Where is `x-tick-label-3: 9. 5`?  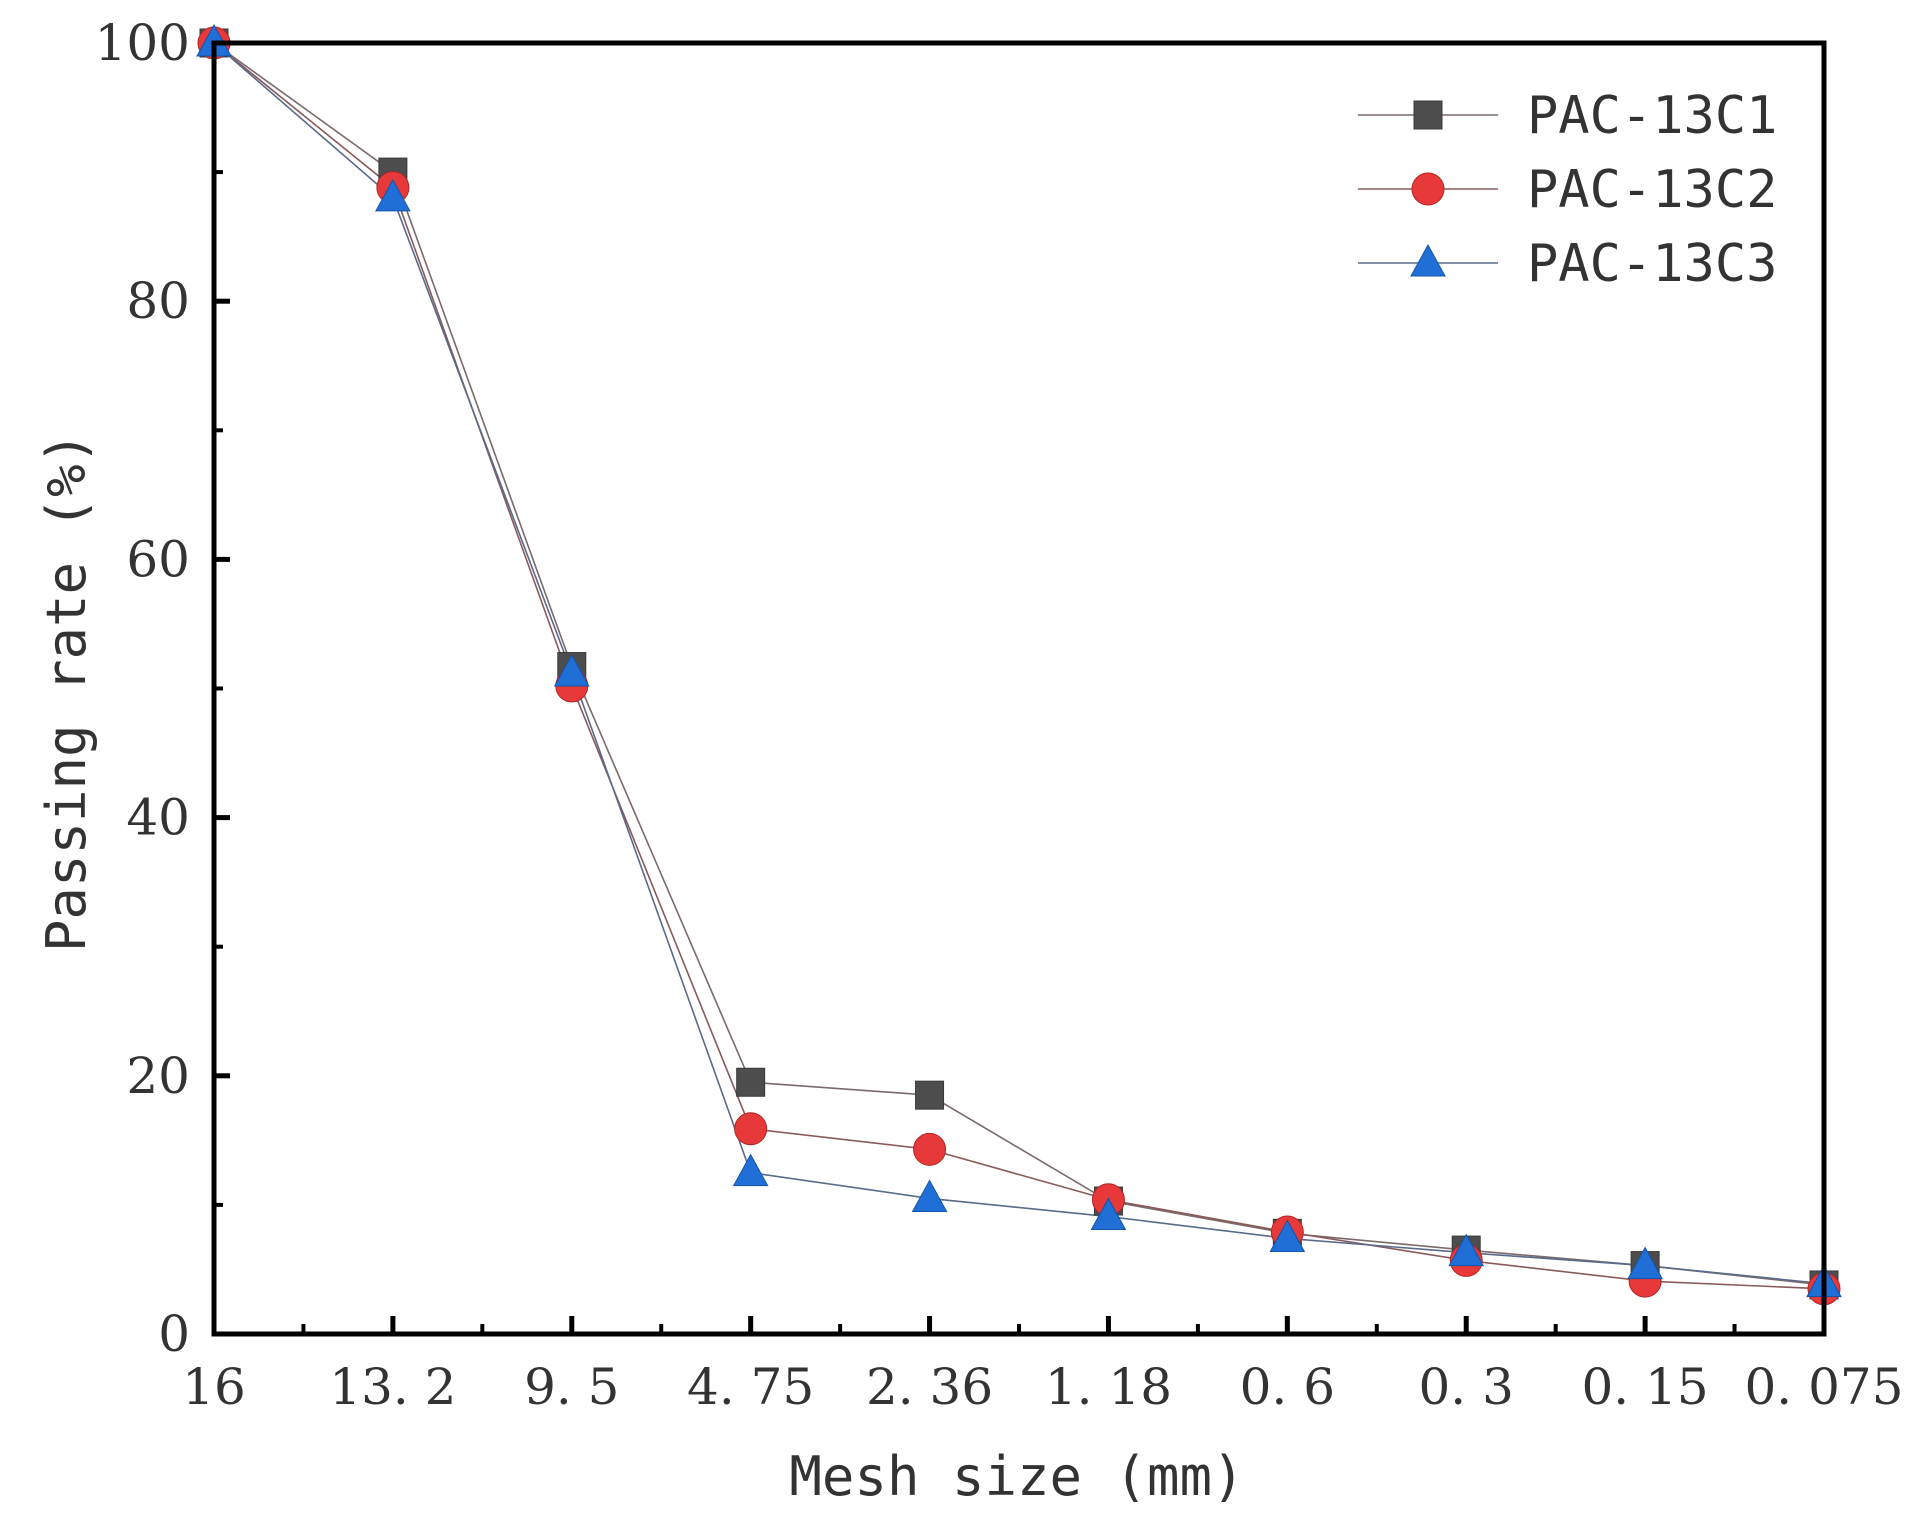
x-tick-label-3: 9. 5 is located at coordinates (571, 1387).